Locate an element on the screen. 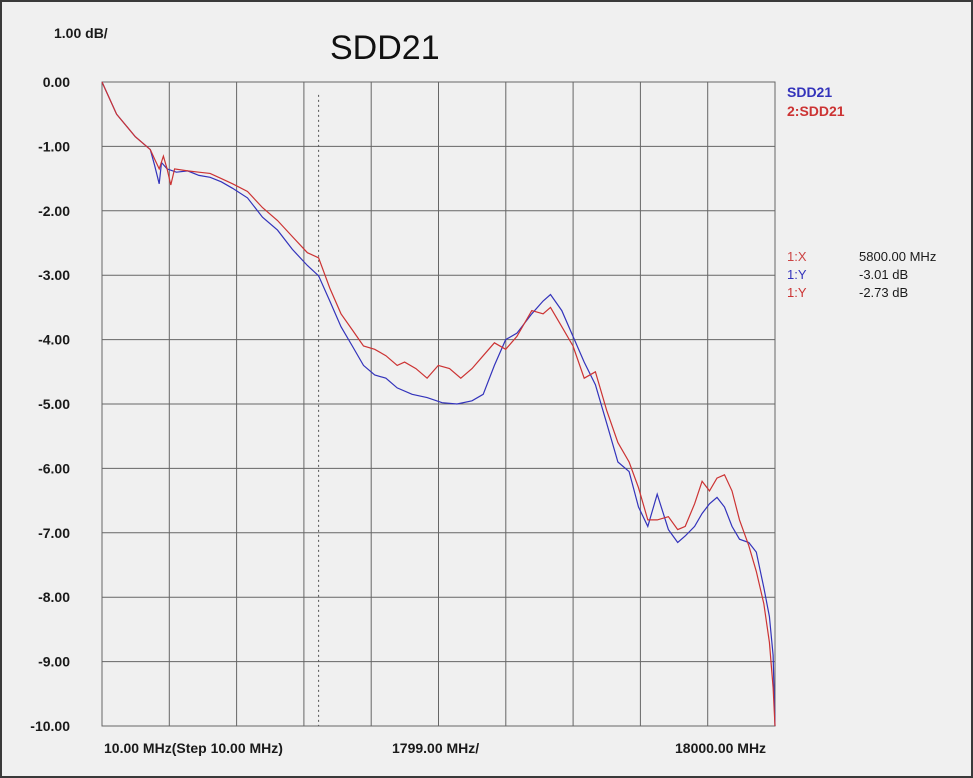 The width and height of the screenshot is (973, 778). y-tick-label: -10.00 is located at coordinates (50, 726).